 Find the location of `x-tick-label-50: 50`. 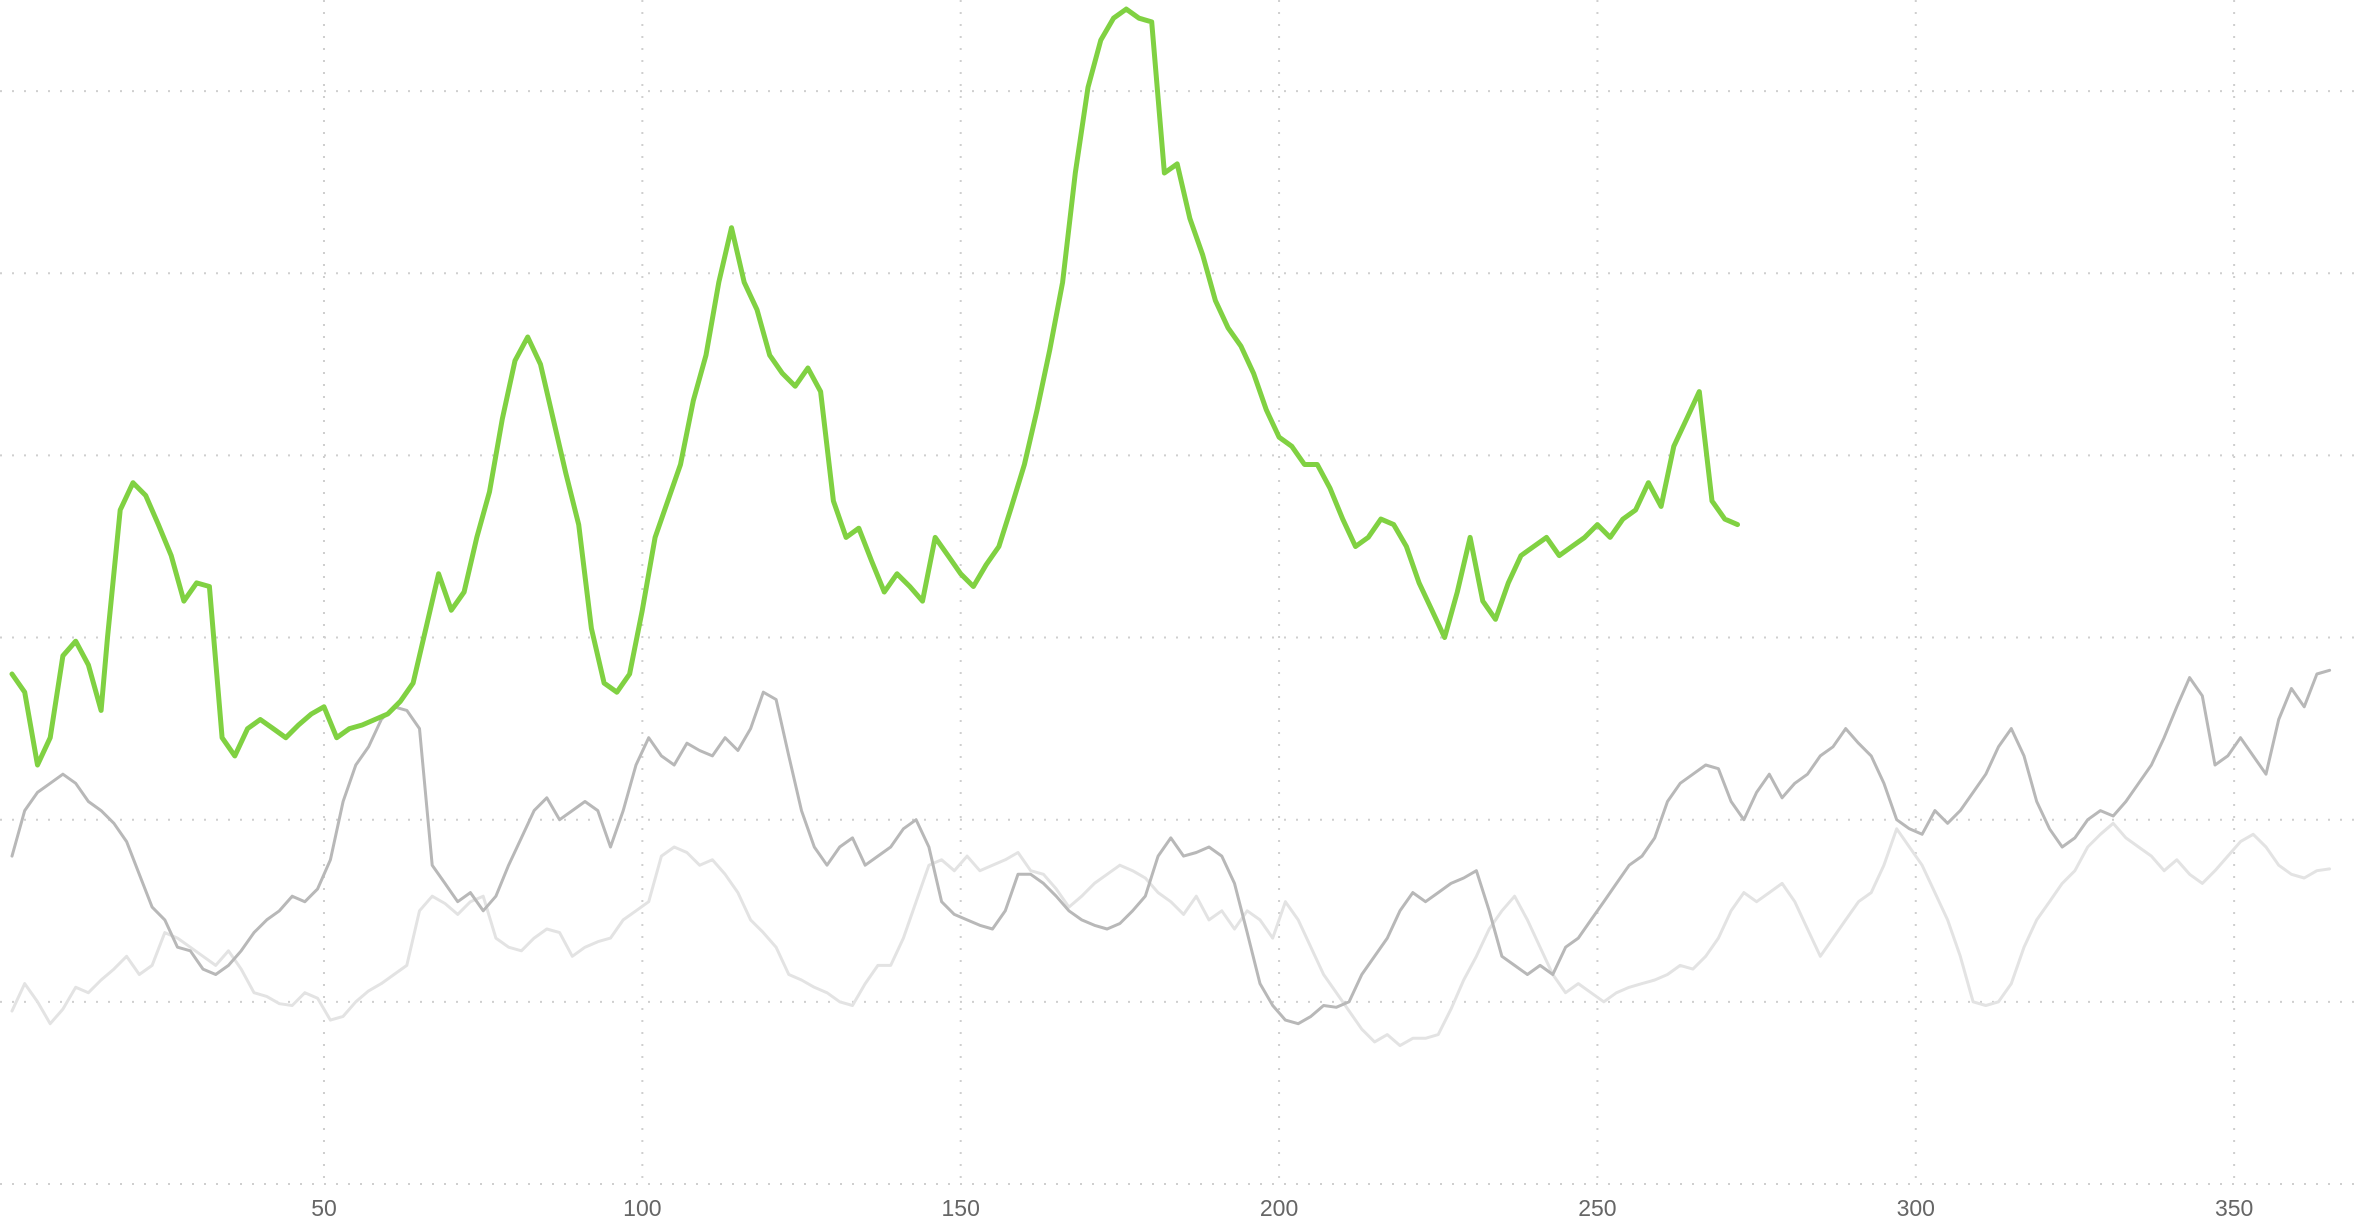

x-tick-label-50: 50 is located at coordinates (324, 1208).